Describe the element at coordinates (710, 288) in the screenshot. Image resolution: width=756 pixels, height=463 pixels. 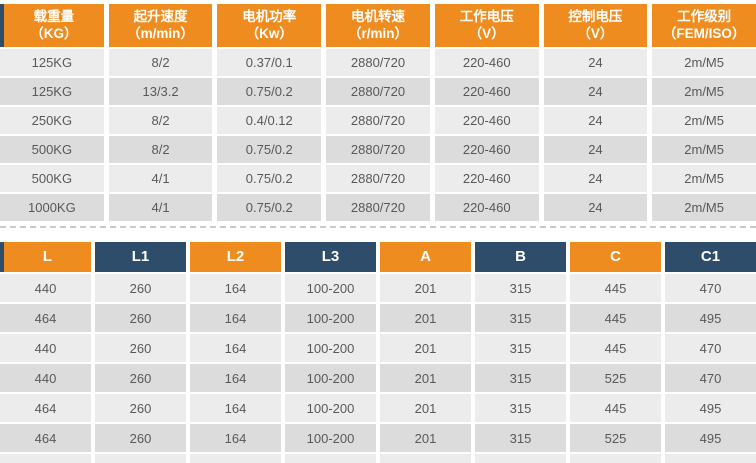
I see `table-cell: 470` at that location.